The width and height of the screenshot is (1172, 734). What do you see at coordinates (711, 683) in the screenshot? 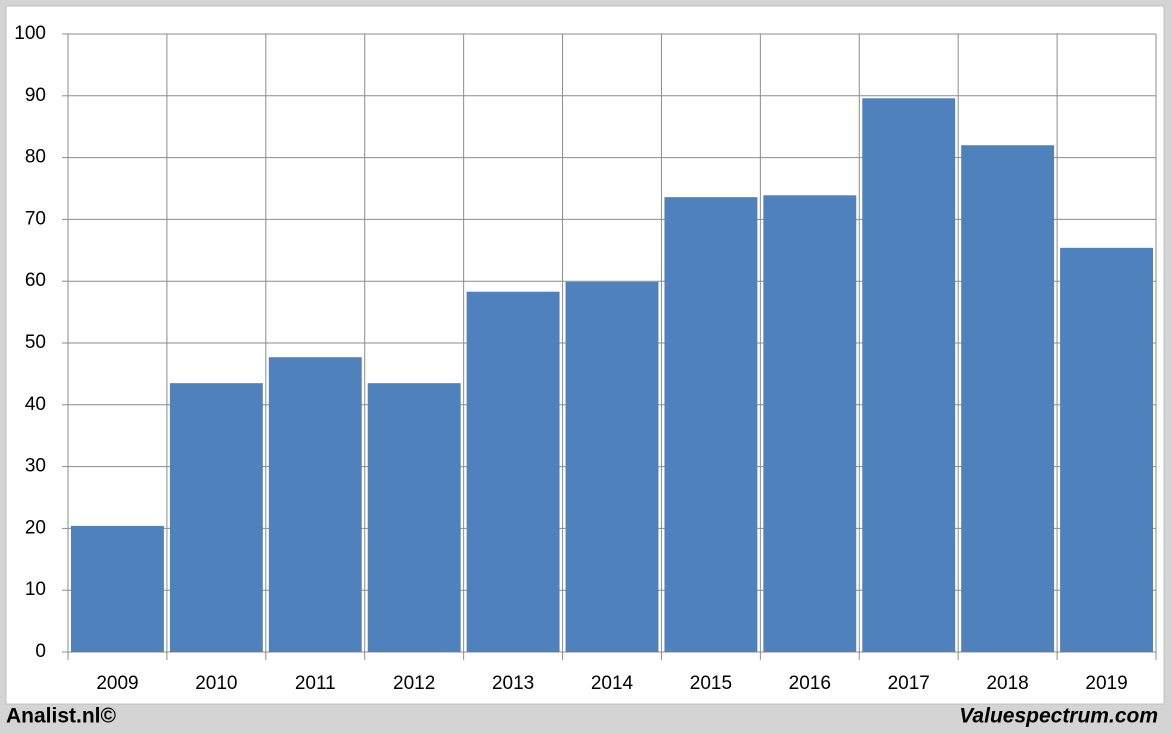
I see `x-tick-label: 2015` at bounding box center [711, 683].